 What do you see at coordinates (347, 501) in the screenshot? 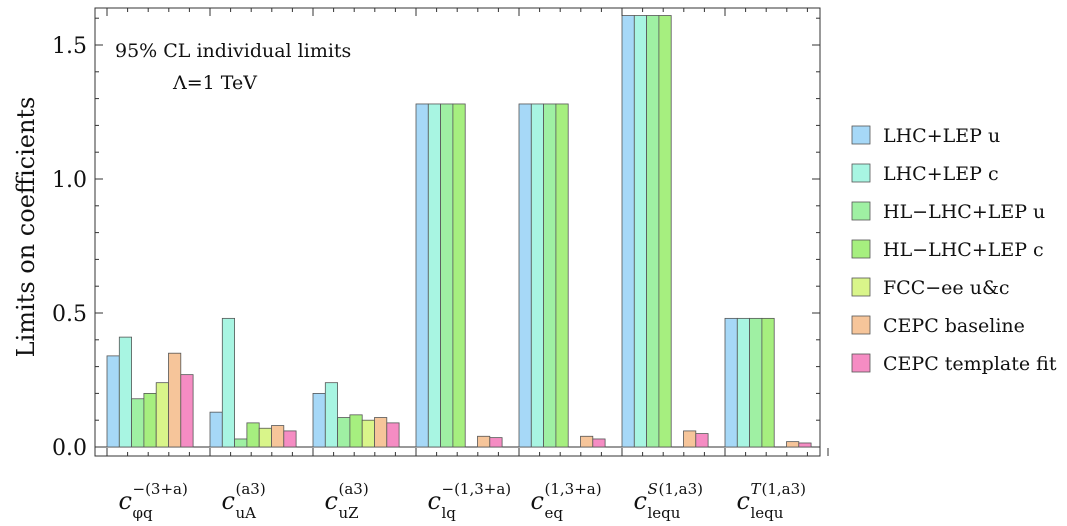
I see `x-category-label: c uZ (a3)` at bounding box center [347, 501].